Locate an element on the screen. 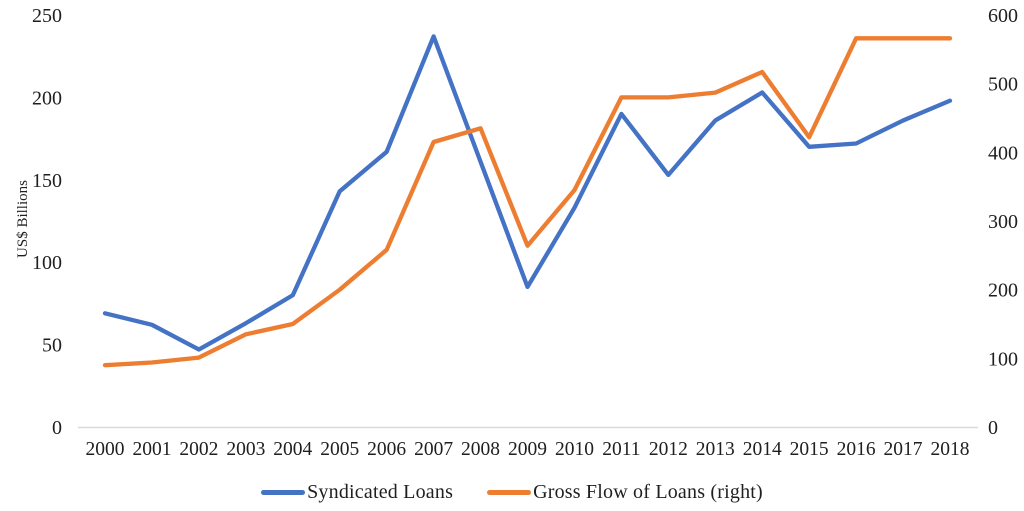 This screenshot has height=511, width=1024. x-axis-tick-label: 2002 is located at coordinates (198, 449).